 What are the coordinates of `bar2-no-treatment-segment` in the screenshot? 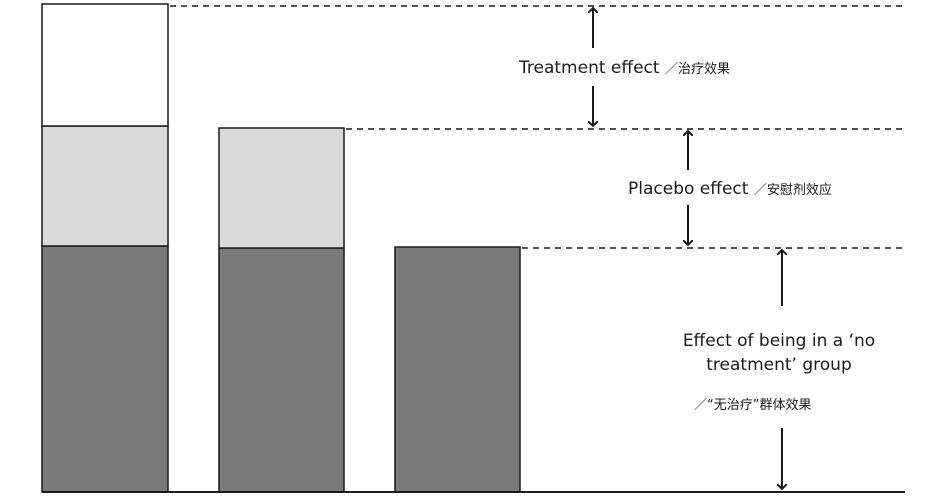 It's located at (281, 370).